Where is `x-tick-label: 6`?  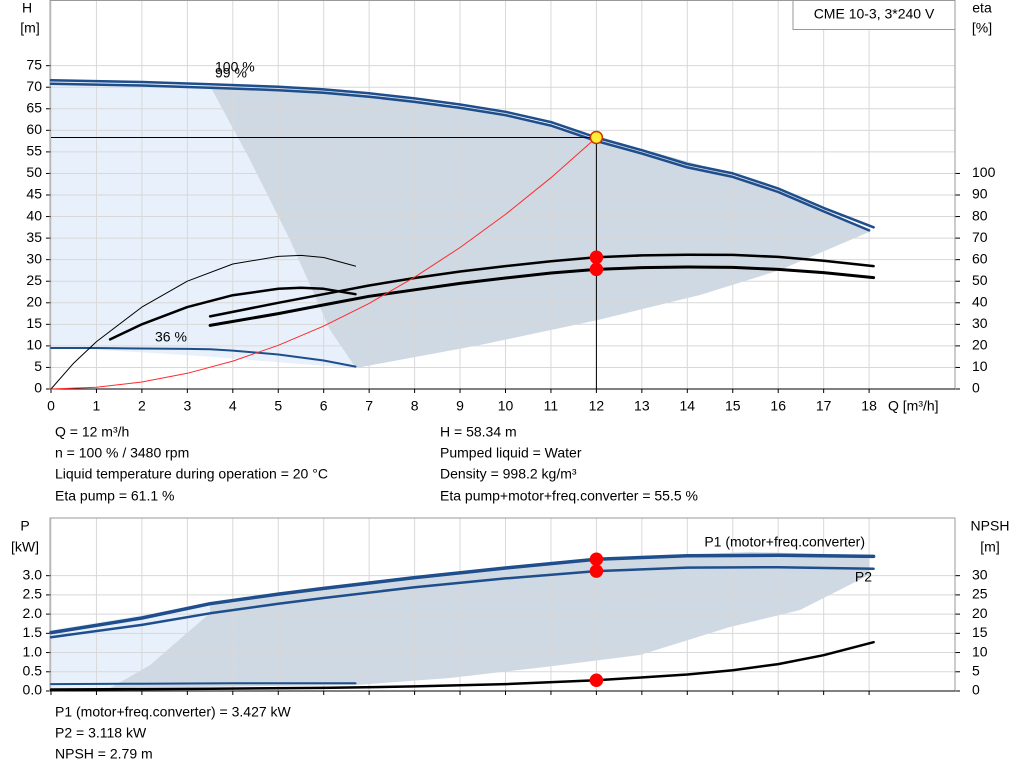 x-tick-label: 6 is located at coordinates (324, 406).